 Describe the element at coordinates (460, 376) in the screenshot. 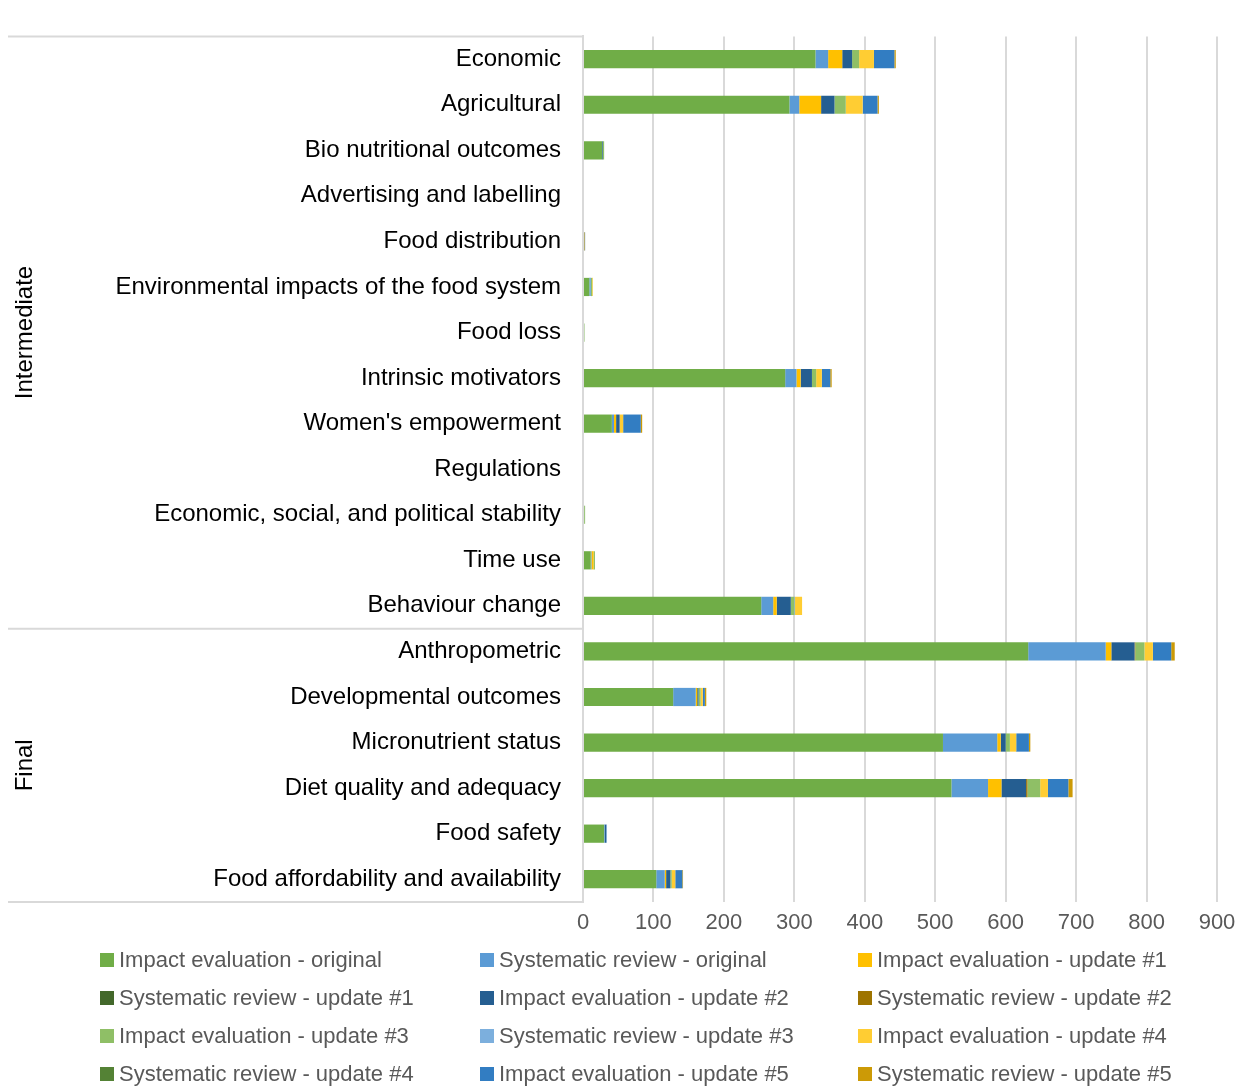

I see `y-tick-label: Intrinsic motivators` at that location.